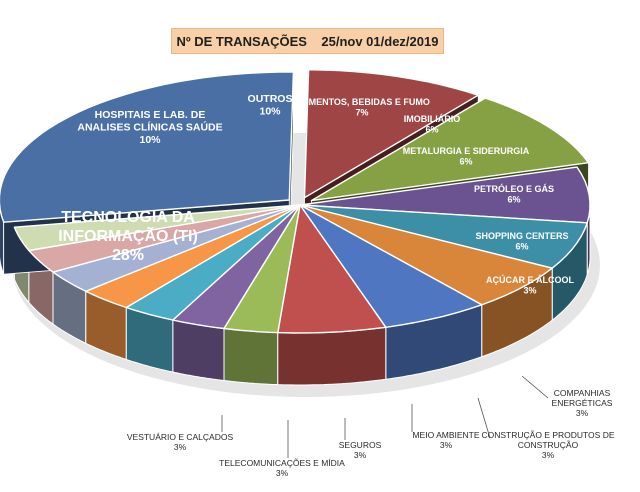  I want to click on slice-label-15: VESTUÁRIO E CALÇADOS 3%, so click(180, 442).